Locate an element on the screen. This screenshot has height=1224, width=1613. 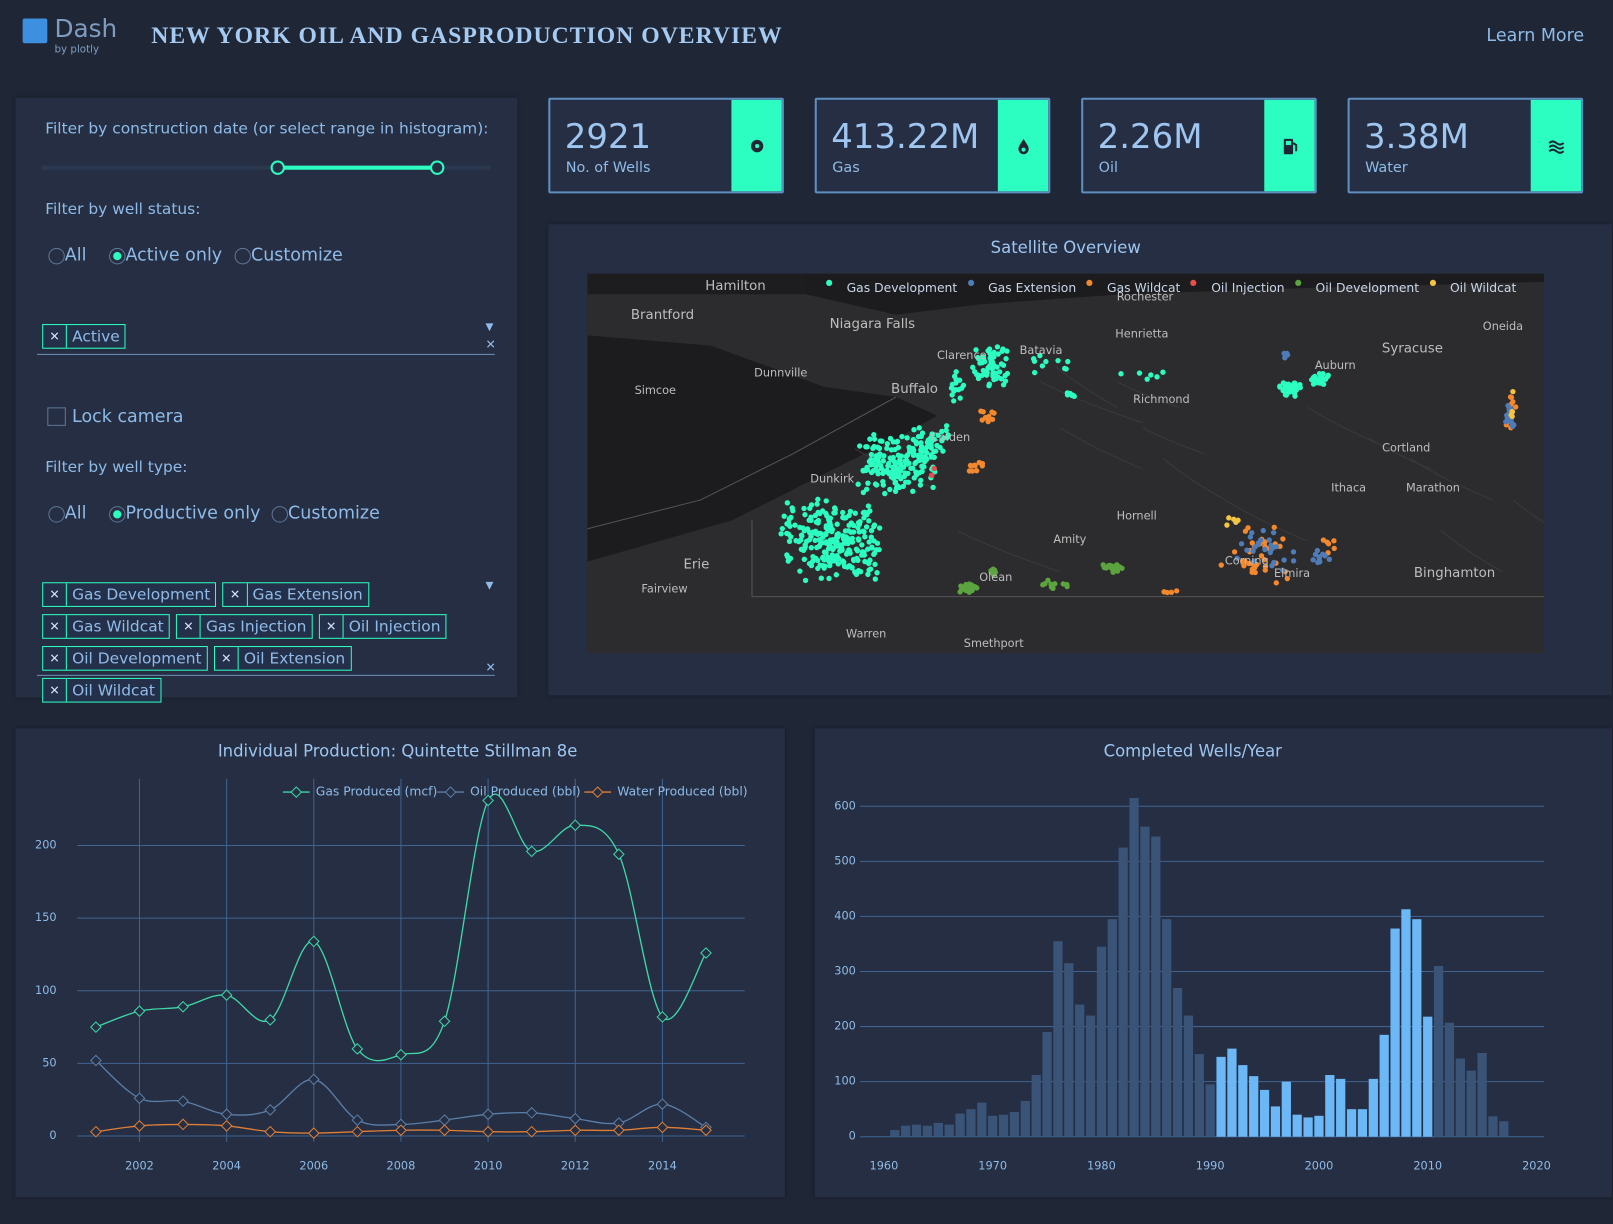
legend-label: Gas Extension is located at coordinates (1032, 288).